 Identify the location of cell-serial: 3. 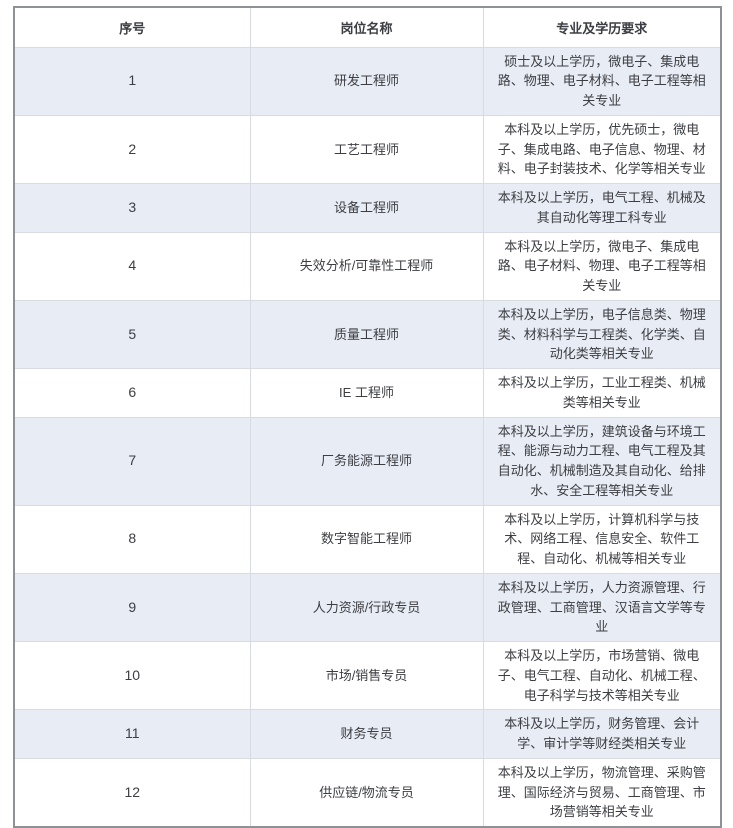
(132, 208).